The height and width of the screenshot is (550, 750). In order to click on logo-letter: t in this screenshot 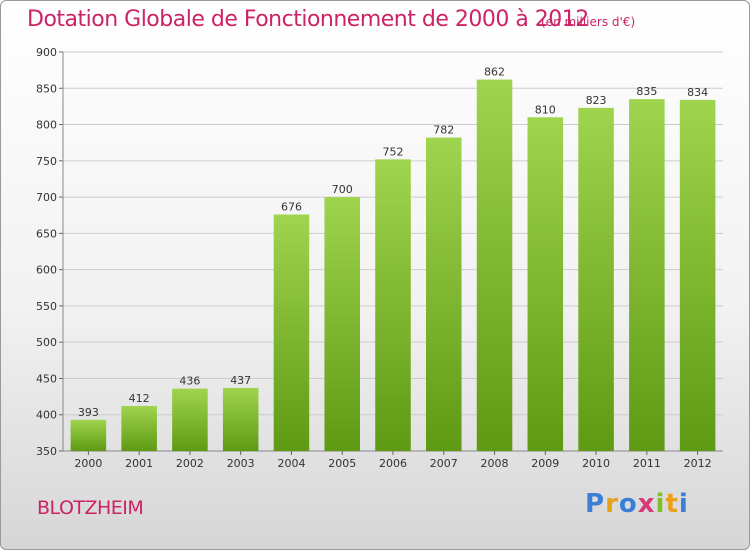, I will do `click(672, 504)`.